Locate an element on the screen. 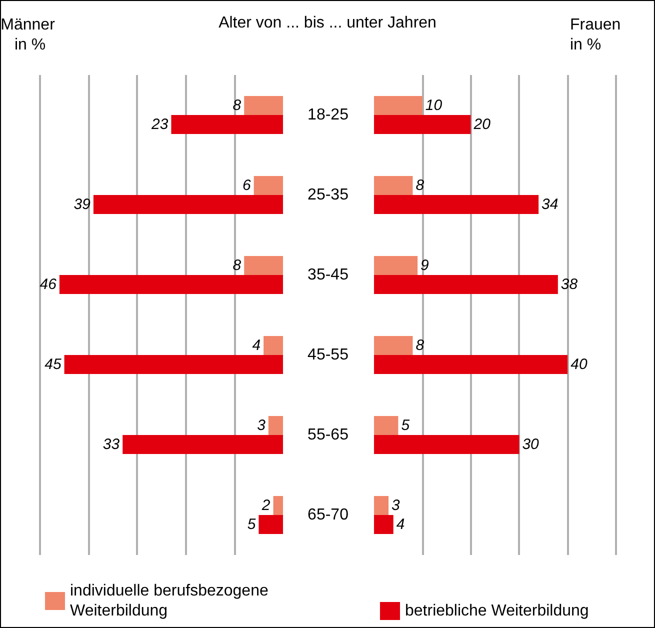 This screenshot has height=628, width=655. legend-label: betriebliche Weiterbildung is located at coordinates (497, 611).